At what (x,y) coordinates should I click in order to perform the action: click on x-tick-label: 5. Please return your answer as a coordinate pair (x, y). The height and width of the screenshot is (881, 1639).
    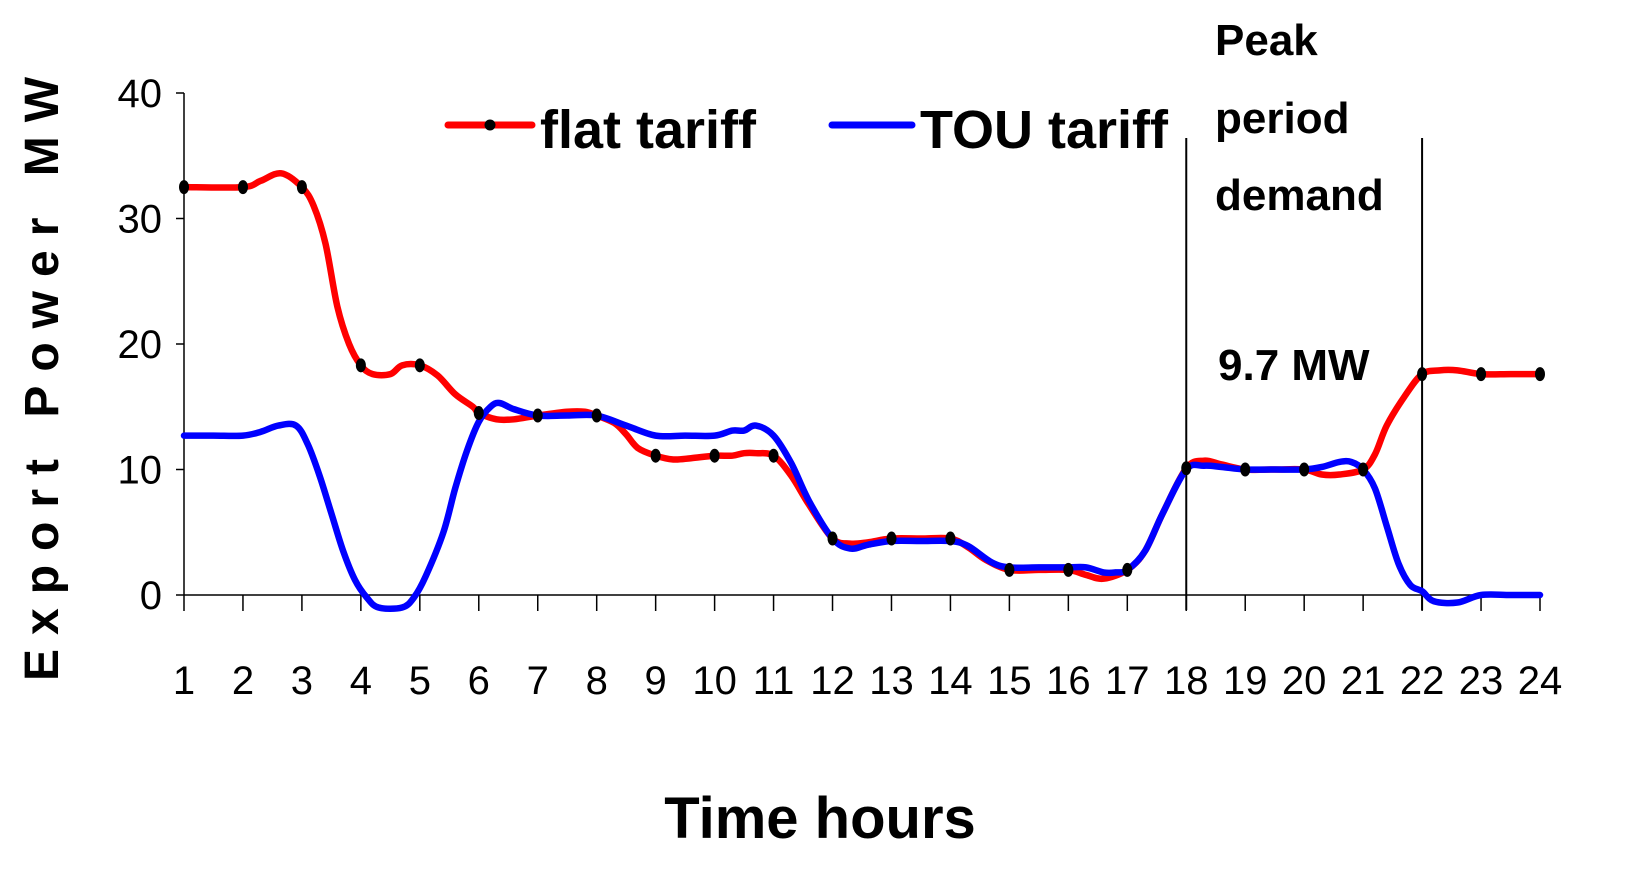
    Looking at the image, I should click on (420, 681).